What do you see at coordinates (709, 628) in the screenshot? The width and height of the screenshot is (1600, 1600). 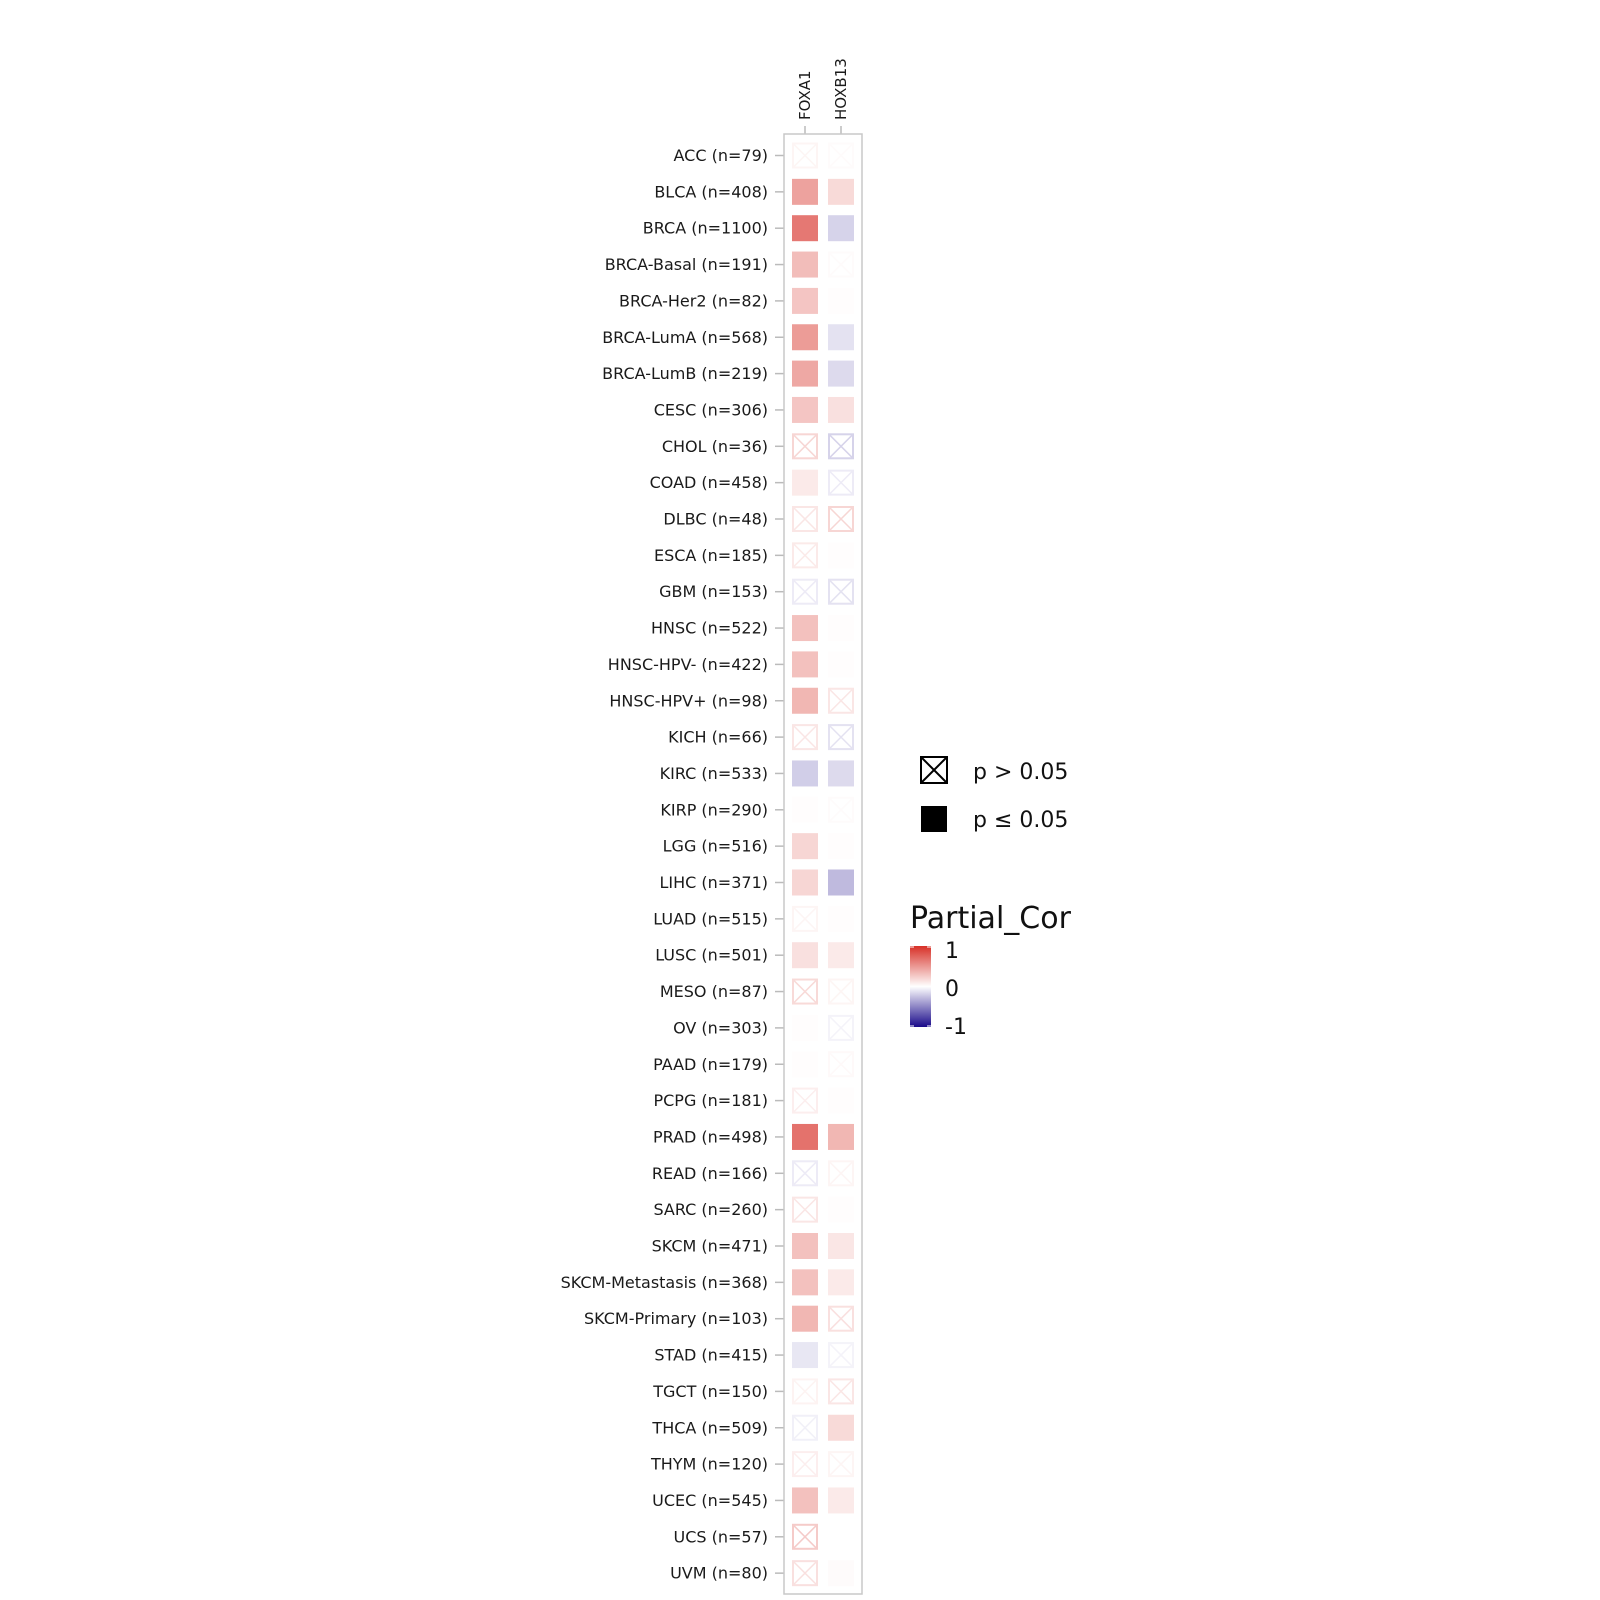 I see `row-label: HNSC (n=522)` at bounding box center [709, 628].